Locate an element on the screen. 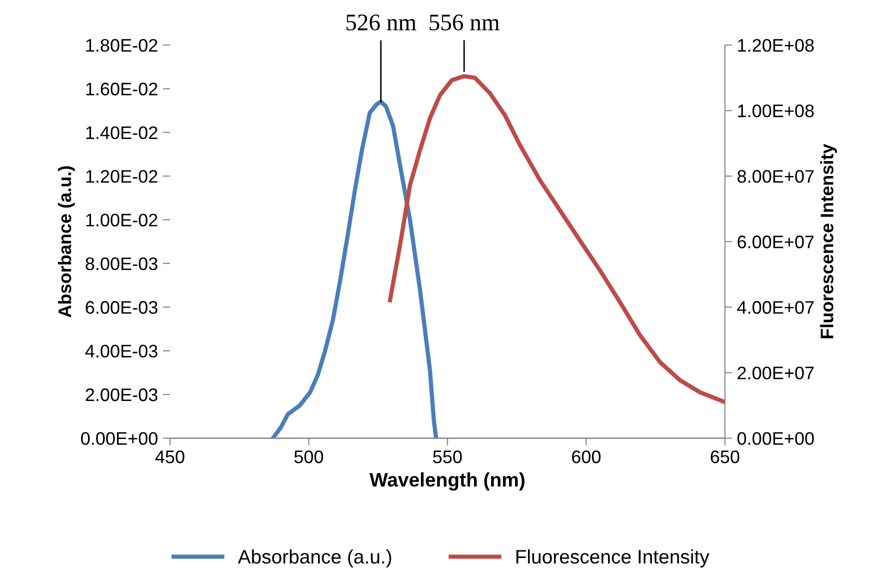  x-tick-label: 500 is located at coordinates (309, 457).